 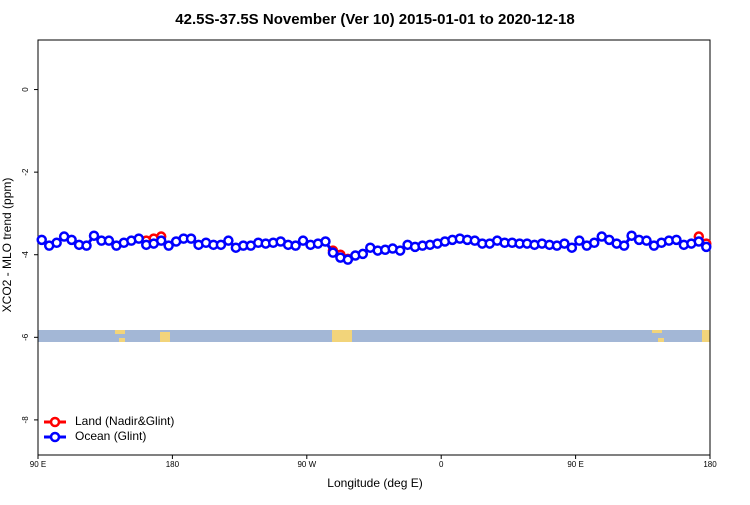 What do you see at coordinates (7, 245) in the screenshot?
I see `y-axis-label: XCO2 - MLO trend (ppm)` at bounding box center [7, 245].